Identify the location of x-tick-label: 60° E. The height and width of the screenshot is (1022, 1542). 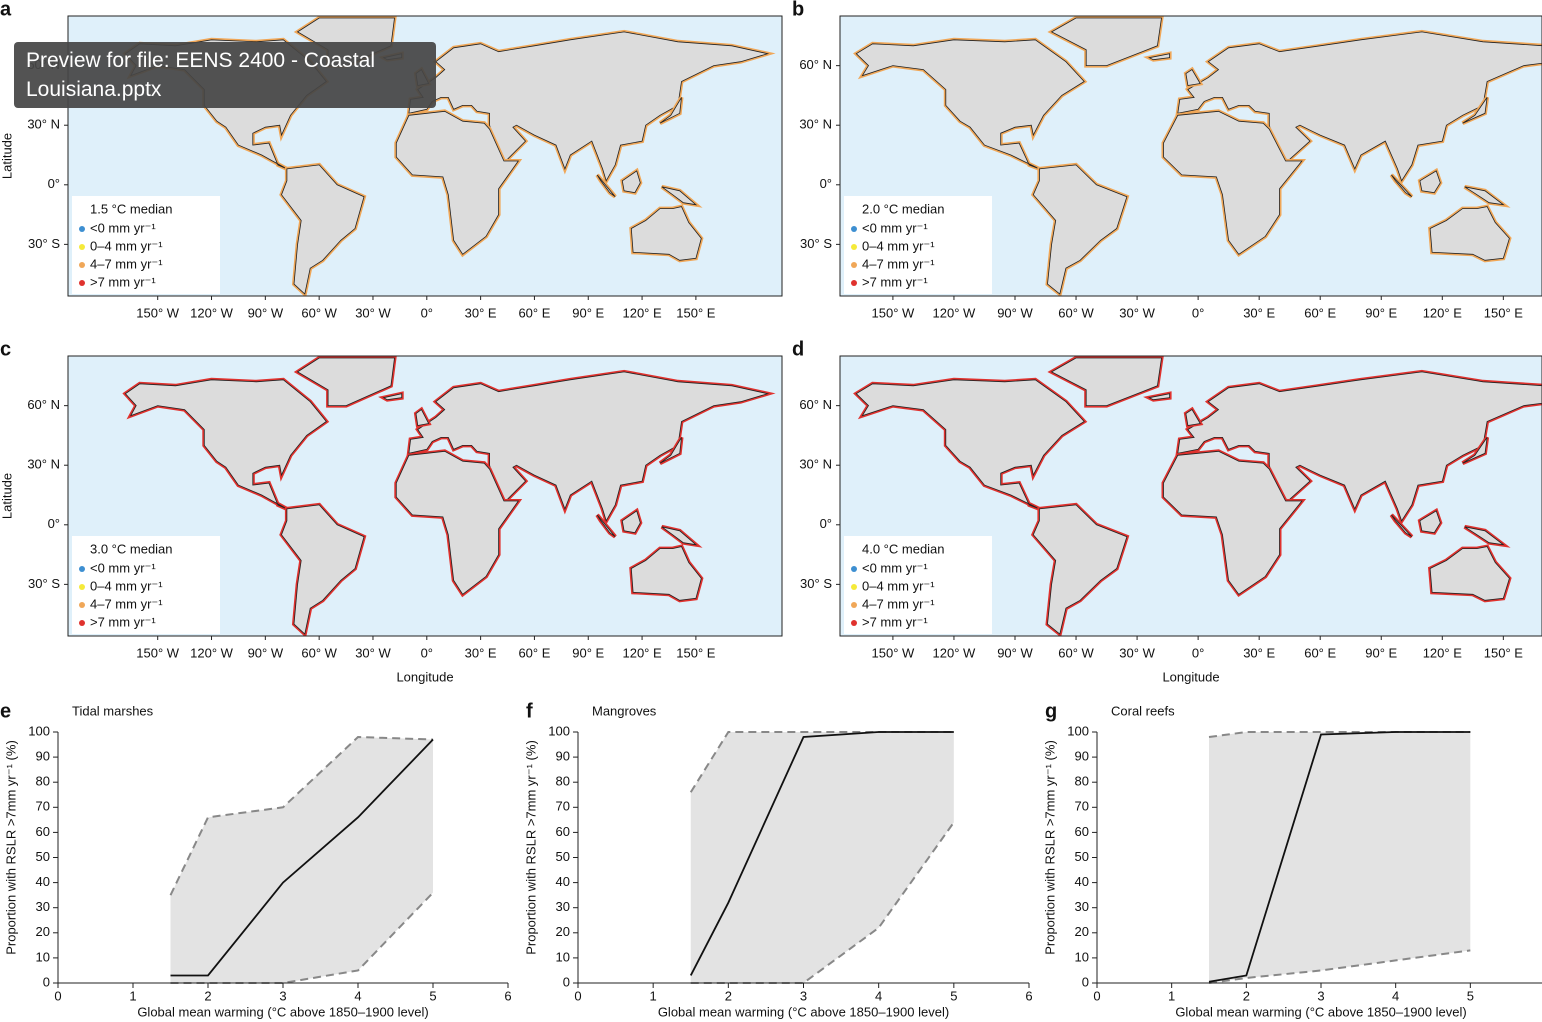
(1320, 312).